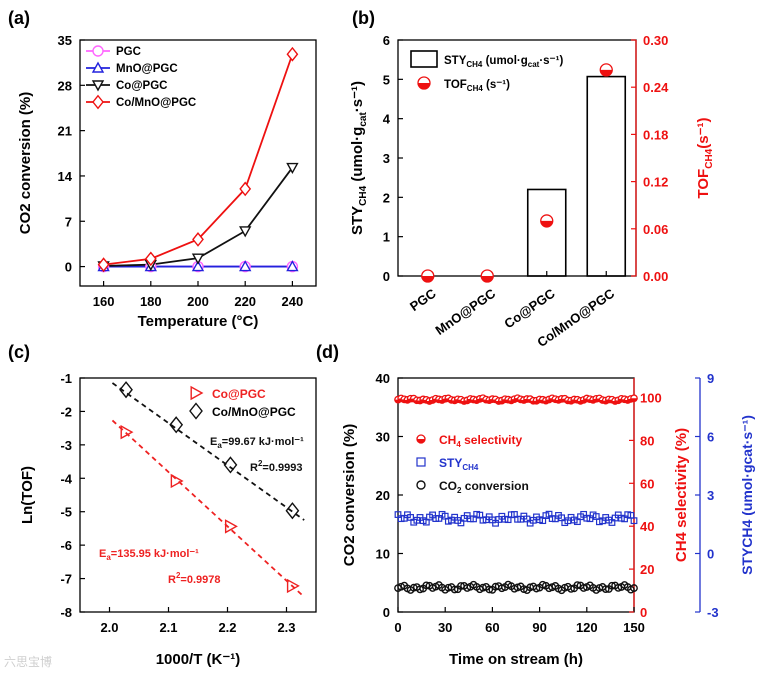 This screenshot has width=769, height=676. I want to click on panel-a-xtick-label: 160, so click(104, 301).